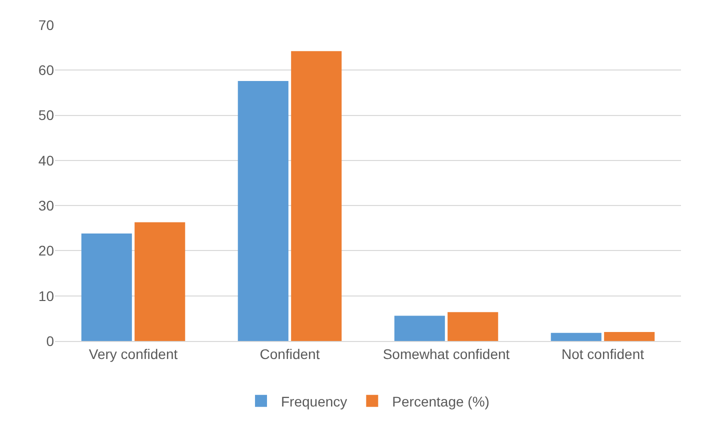 Image resolution: width=701 pixels, height=429 pixels. Describe the element at coordinates (46, 160) in the screenshot. I see `y-tick-label: 40` at that location.